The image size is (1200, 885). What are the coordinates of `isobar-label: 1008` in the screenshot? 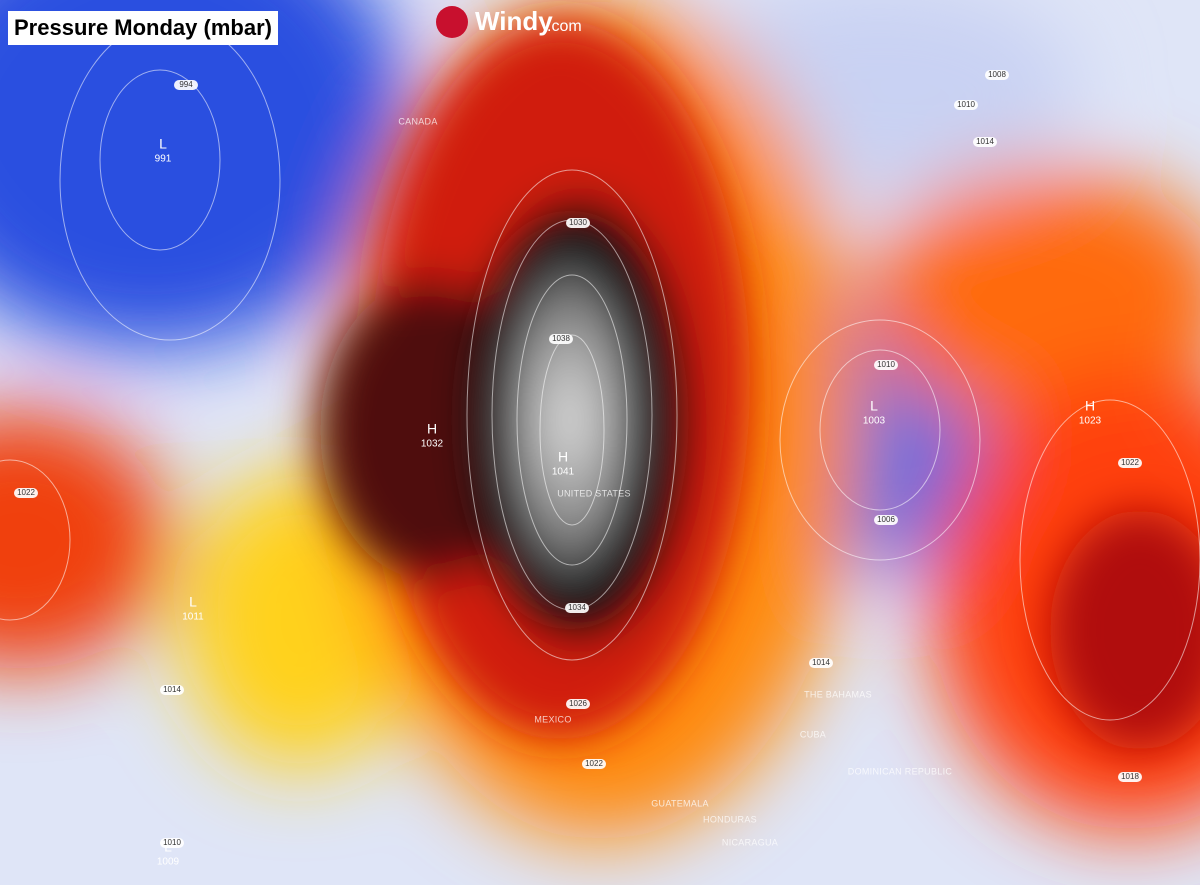 It's located at (997, 74).